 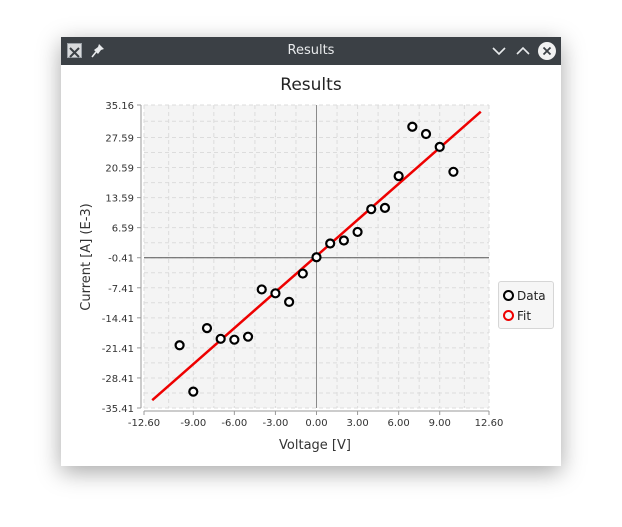 What do you see at coordinates (440, 423) in the screenshot?
I see `x-tick-label: 9.00` at bounding box center [440, 423].